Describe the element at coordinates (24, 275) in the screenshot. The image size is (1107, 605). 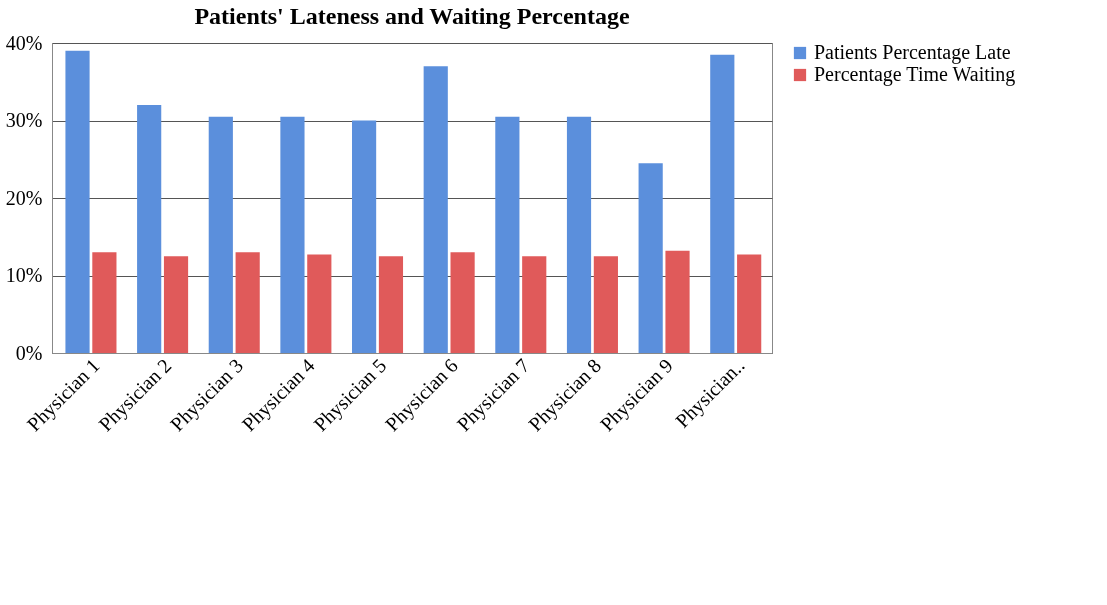
I see `y-tick-label: 10%` at that location.